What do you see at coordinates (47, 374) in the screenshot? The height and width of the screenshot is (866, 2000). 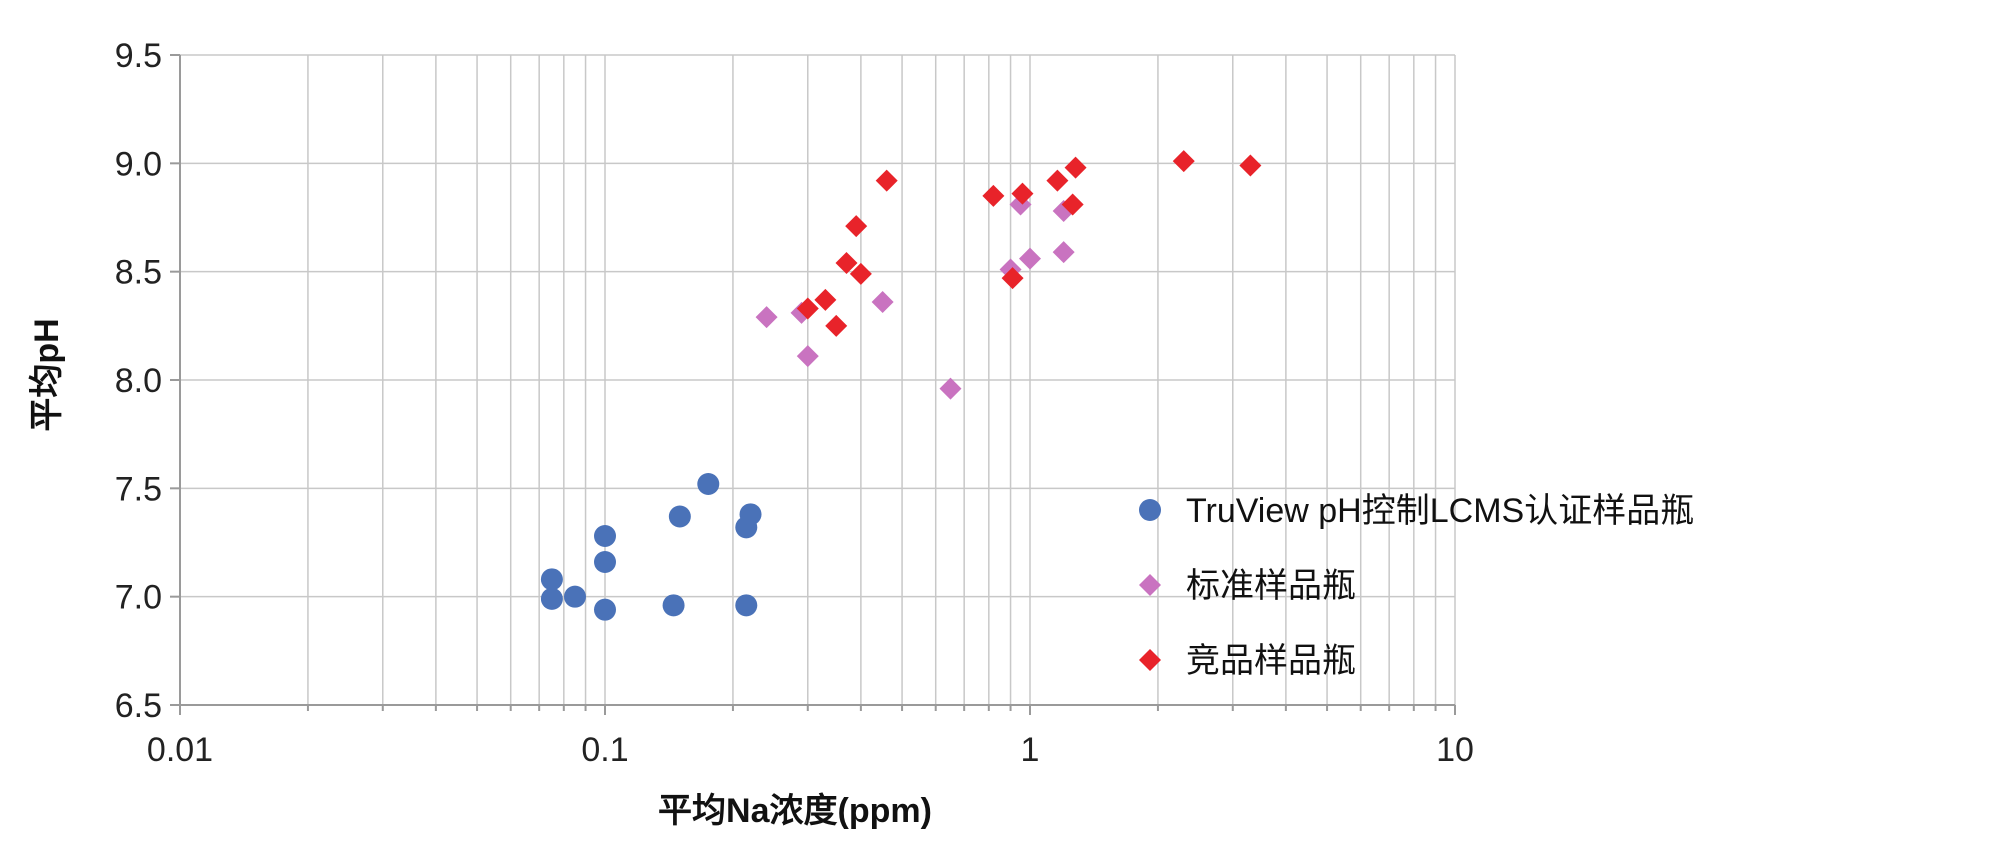 I see `y-axis-title: 平均pH` at bounding box center [47, 374].